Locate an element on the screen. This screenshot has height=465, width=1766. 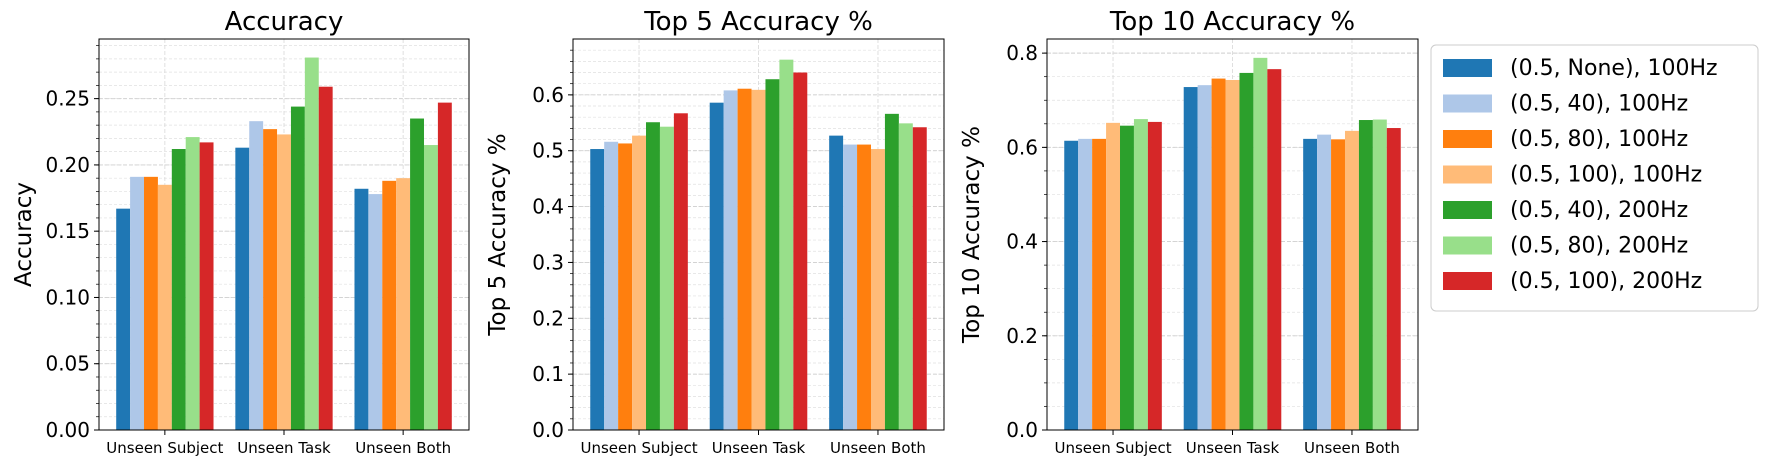
y-tick-label: 0.15 is located at coordinates (67, 231).